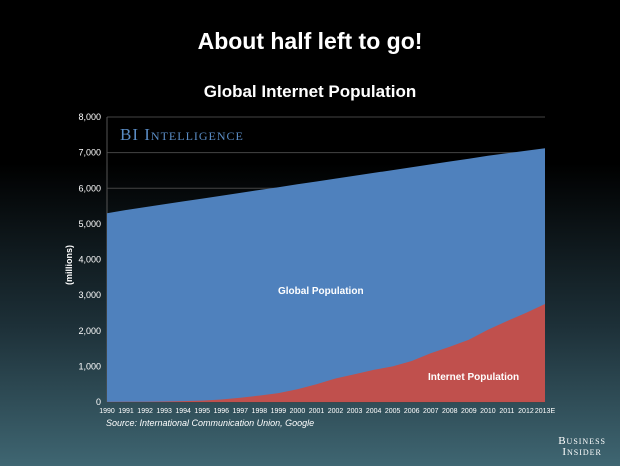  Describe the element at coordinates (310, 91) in the screenshot. I see `chart-title: Global Internet Population` at that location.